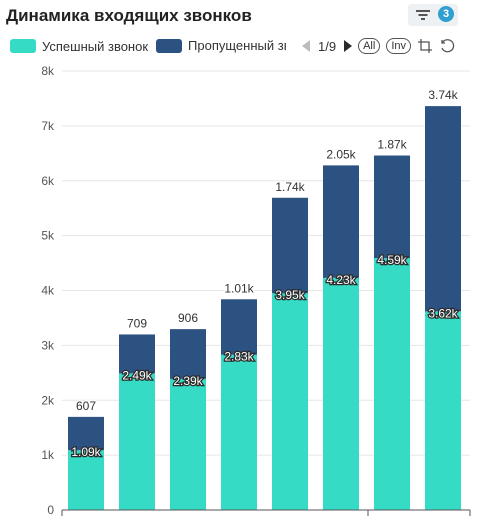 The image size is (479, 516). What do you see at coordinates (239, 357) in the screenshot?
I see `data-label-success: 2.83k` at bounding box center [239, 357].